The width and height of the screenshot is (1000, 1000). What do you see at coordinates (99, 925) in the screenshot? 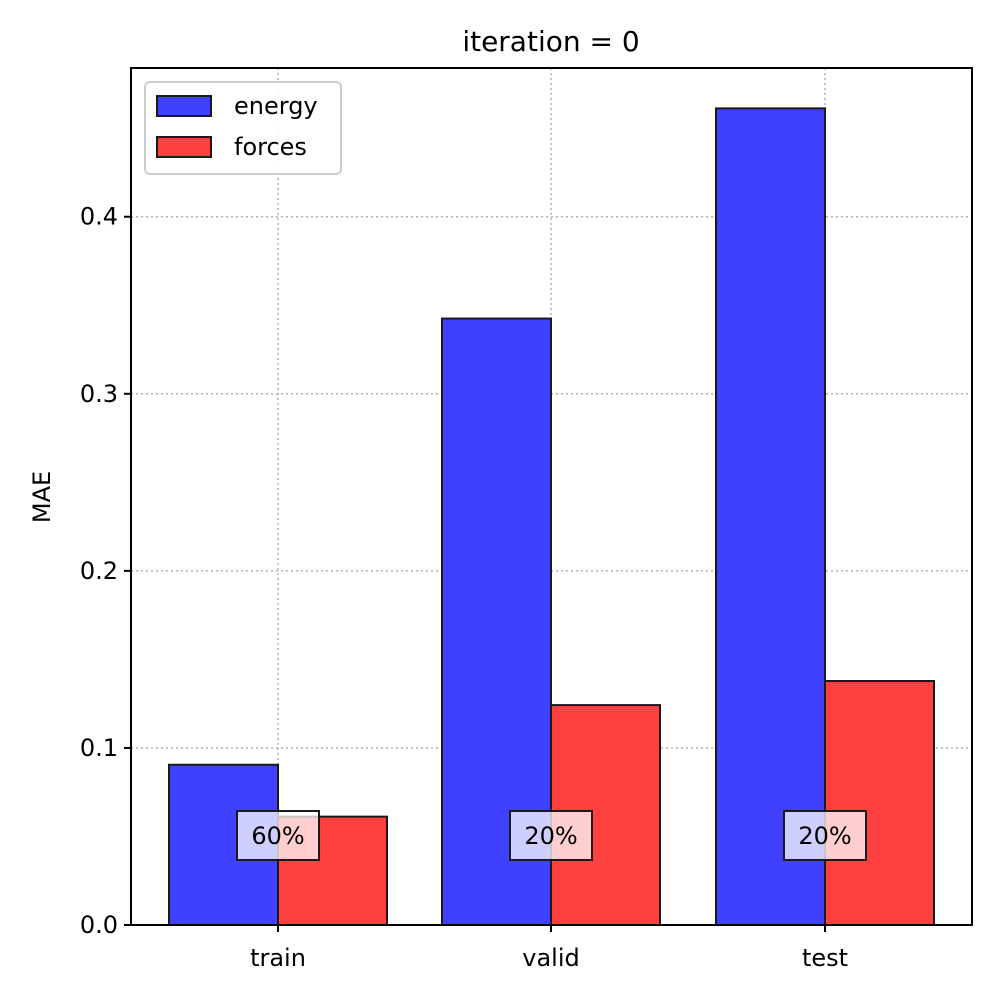
I see `y-tick-label: 0.0` at bounding box center [99, 925].